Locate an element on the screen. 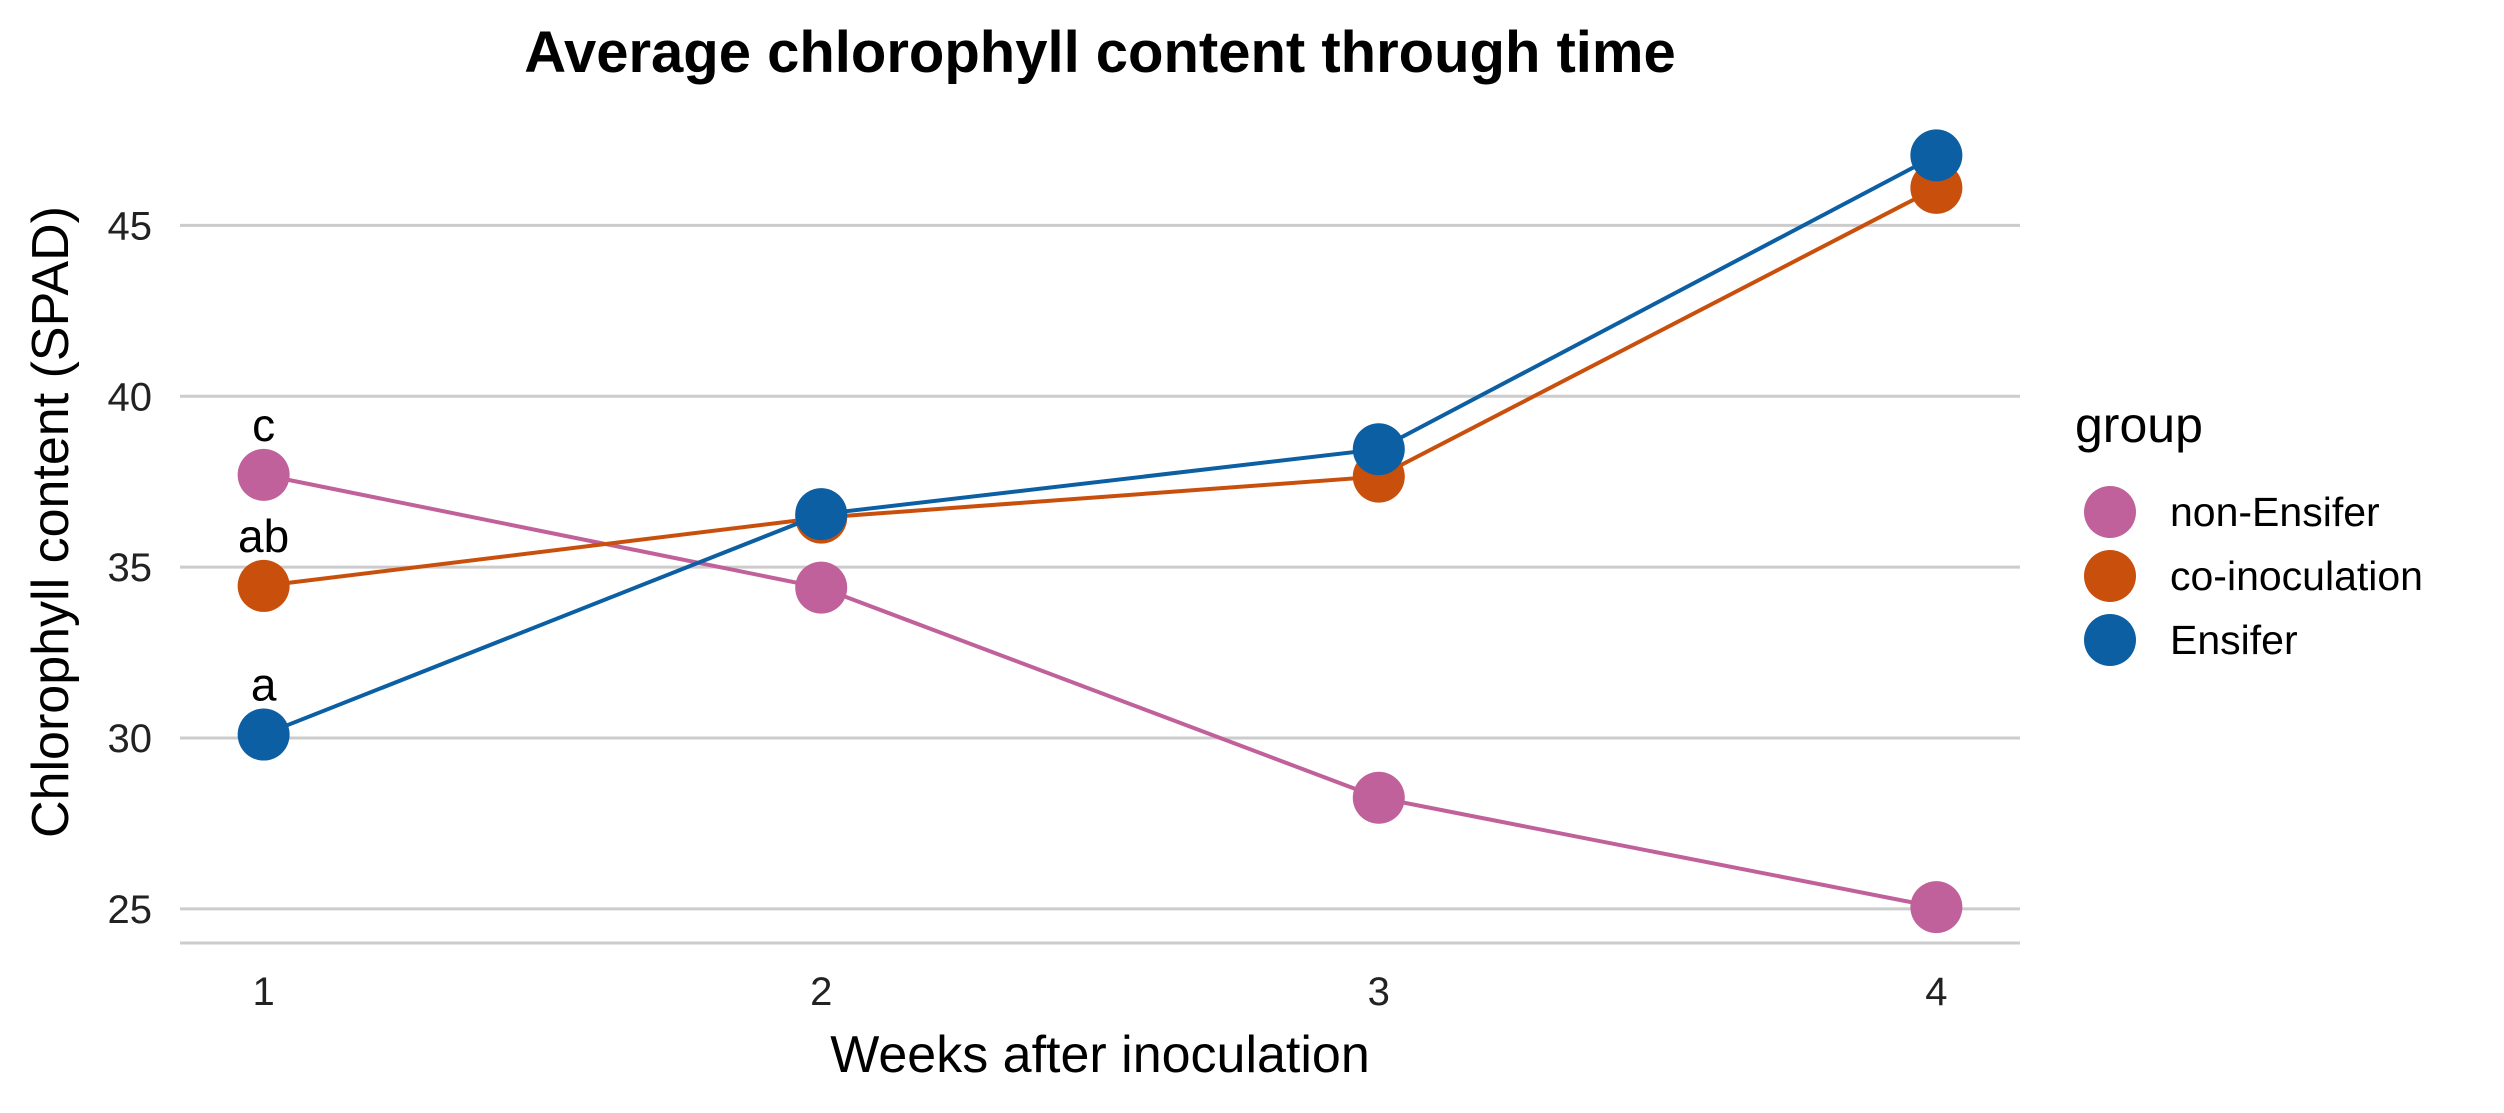  annotation-layer: c ab a is located at coordinates (263, 555).